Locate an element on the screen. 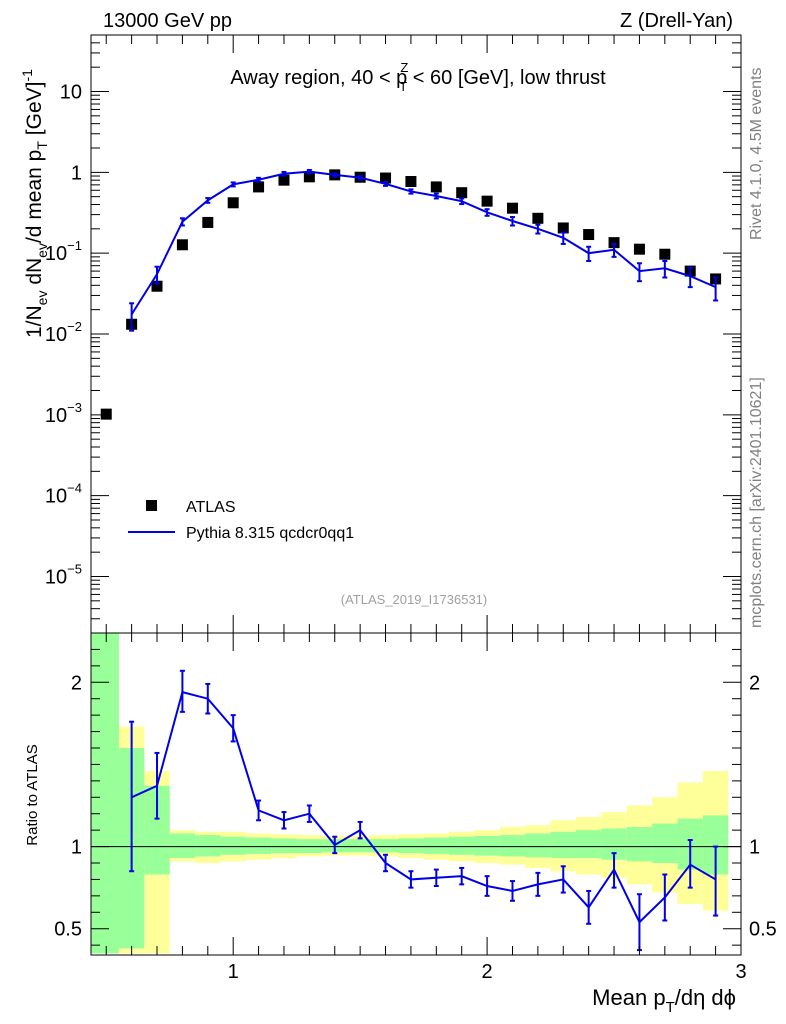 The height and width of the screenshot is (1024, 786). legend-atlas-label: ATLAS is located at coordinates (211, 507).